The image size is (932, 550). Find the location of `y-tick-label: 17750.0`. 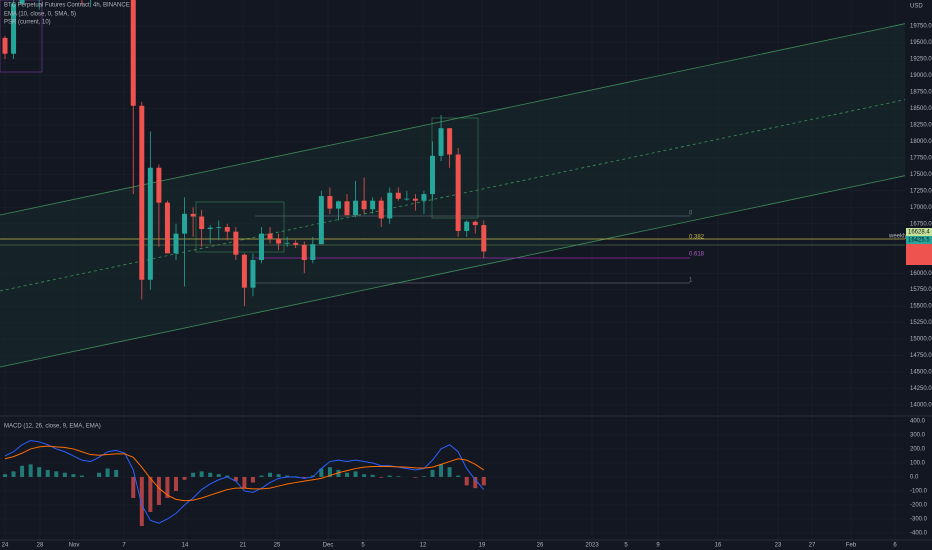

y-tick-label: 17750.0 is located at coordinates (921, 158).